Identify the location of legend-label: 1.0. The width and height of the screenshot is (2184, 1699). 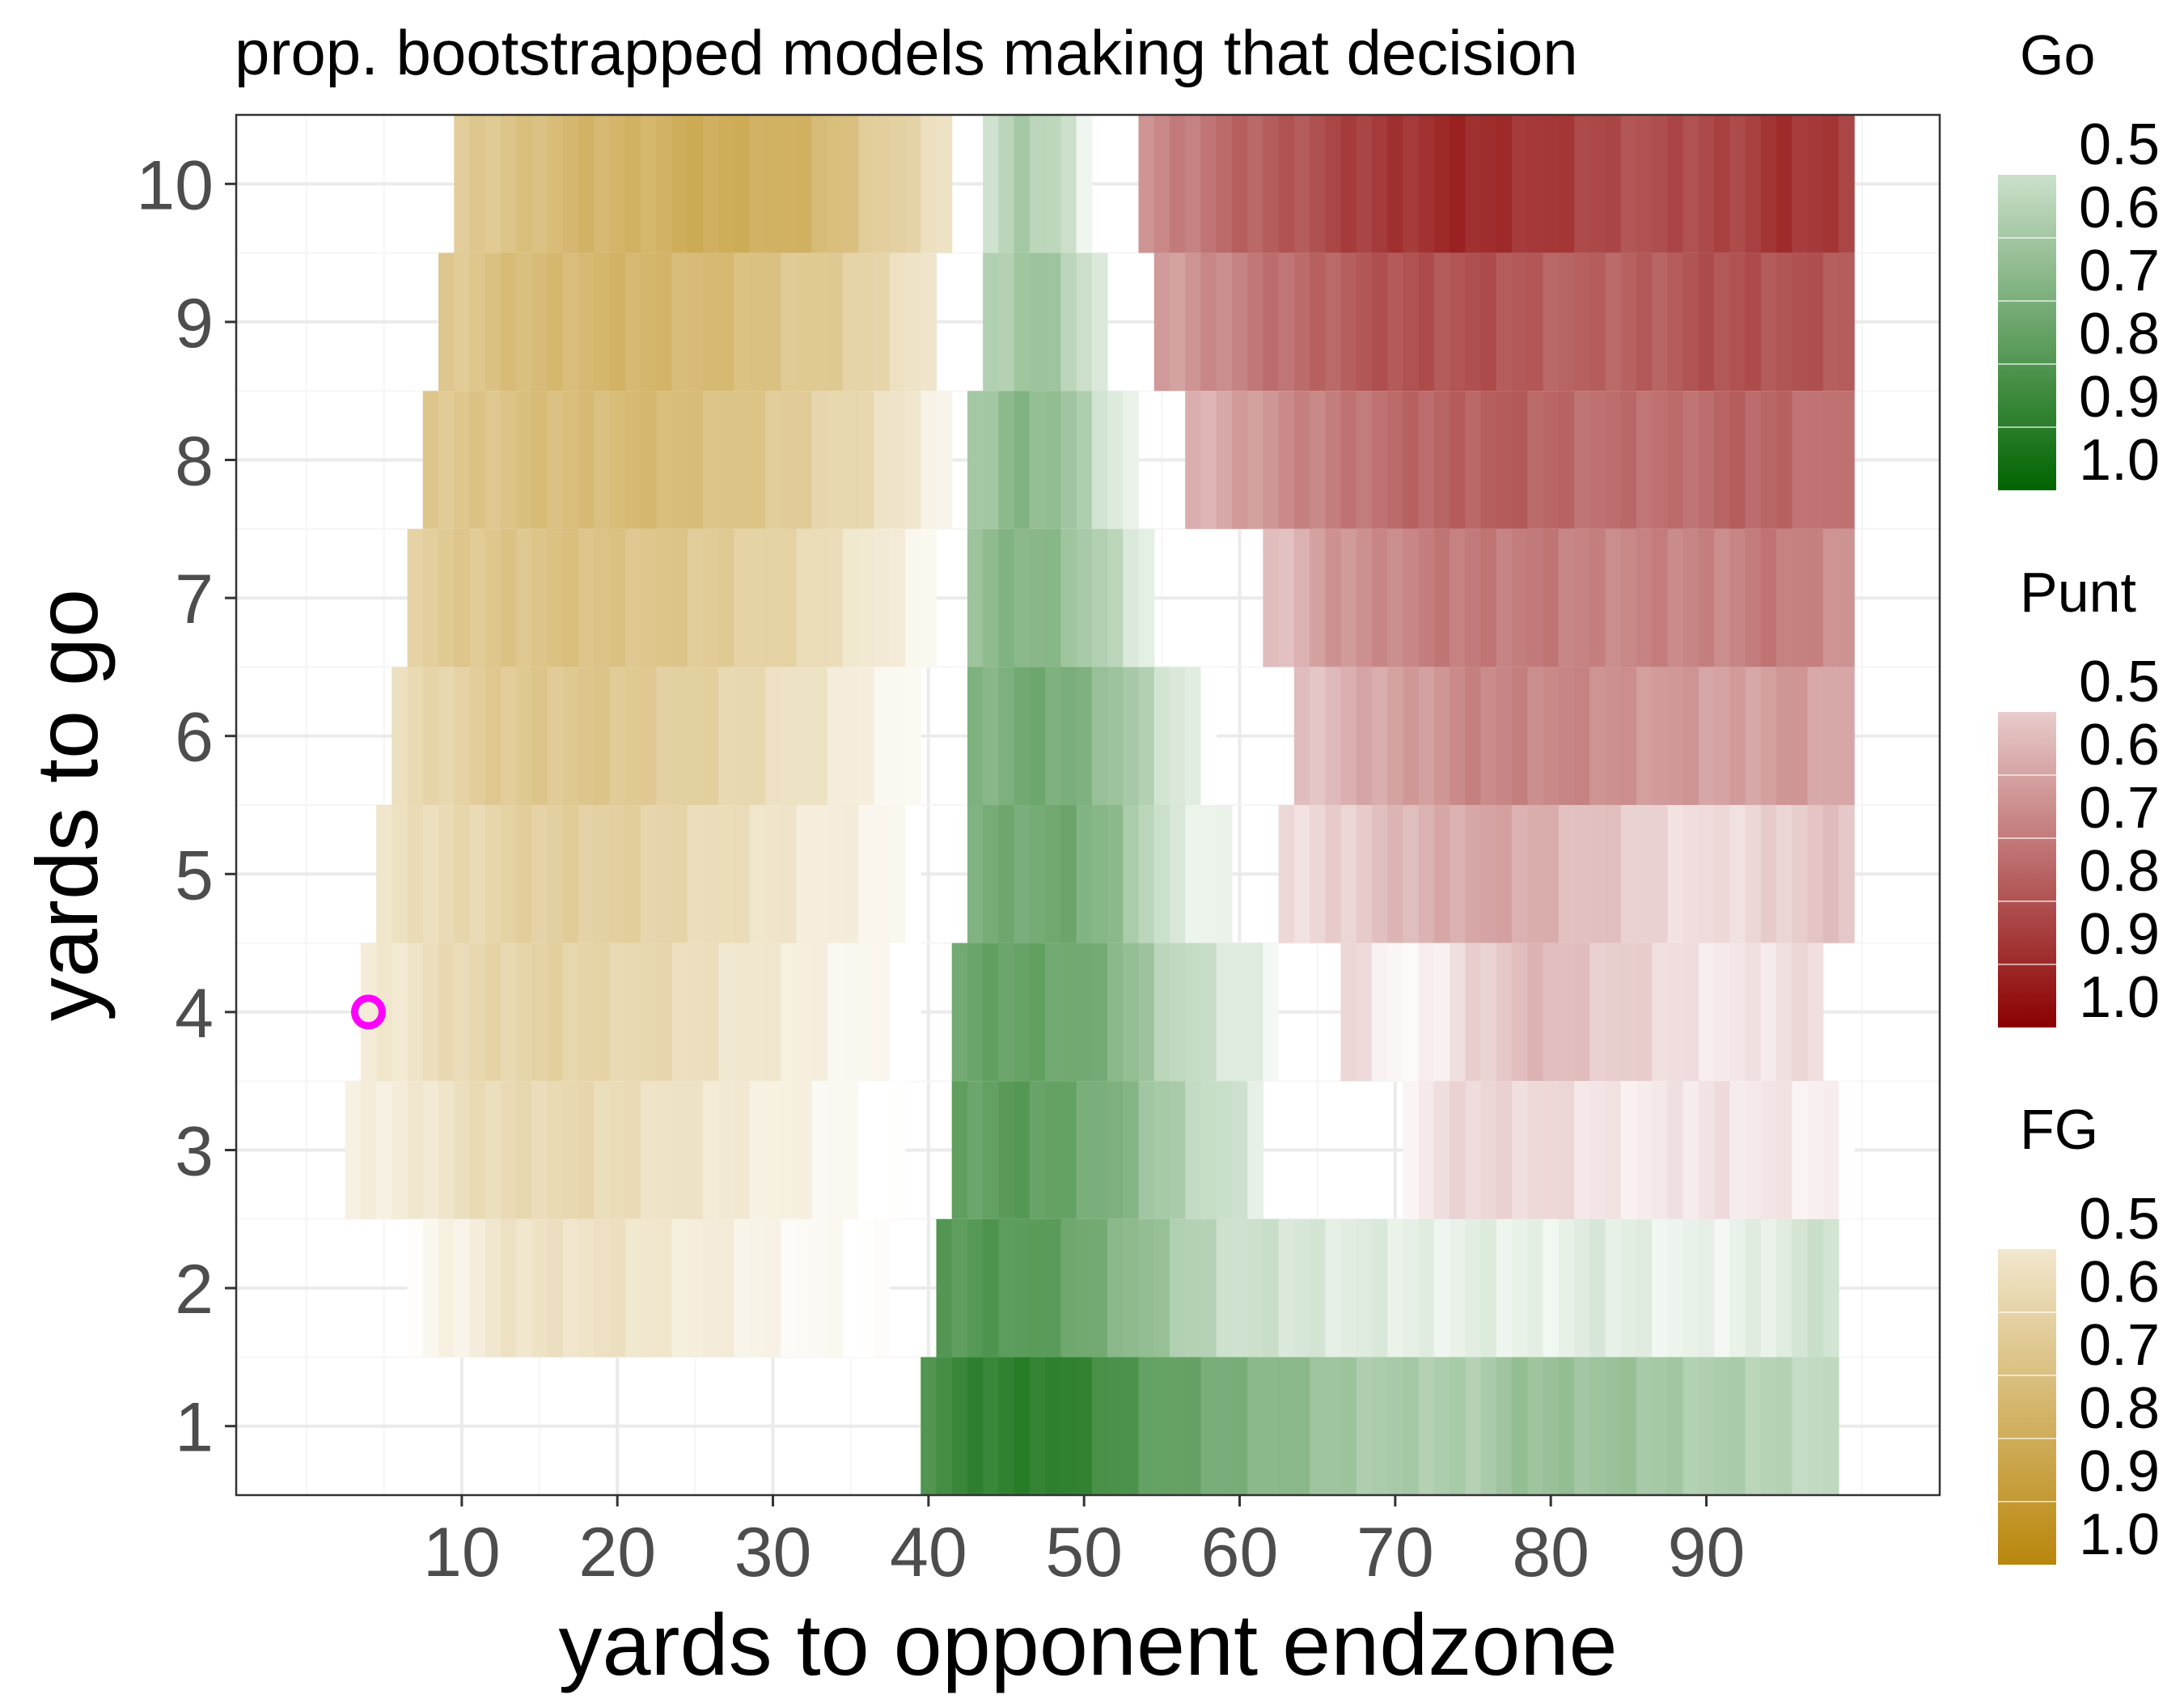
(2119, 998).